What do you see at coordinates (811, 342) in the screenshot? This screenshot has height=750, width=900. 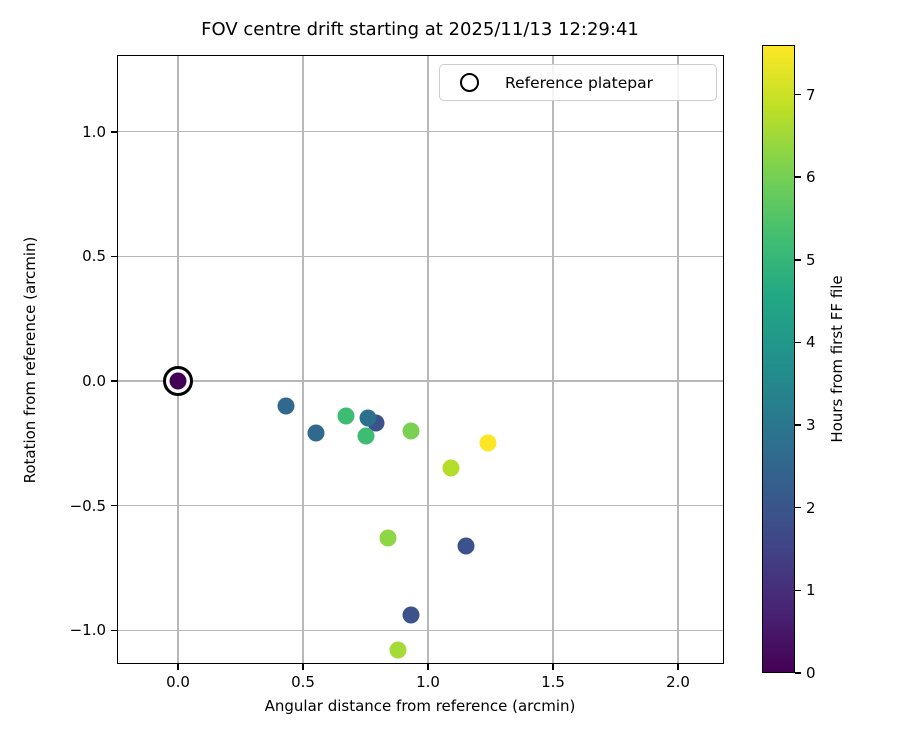 I see `colorbar-tick-label: 4` at bounding box center [811, 342].